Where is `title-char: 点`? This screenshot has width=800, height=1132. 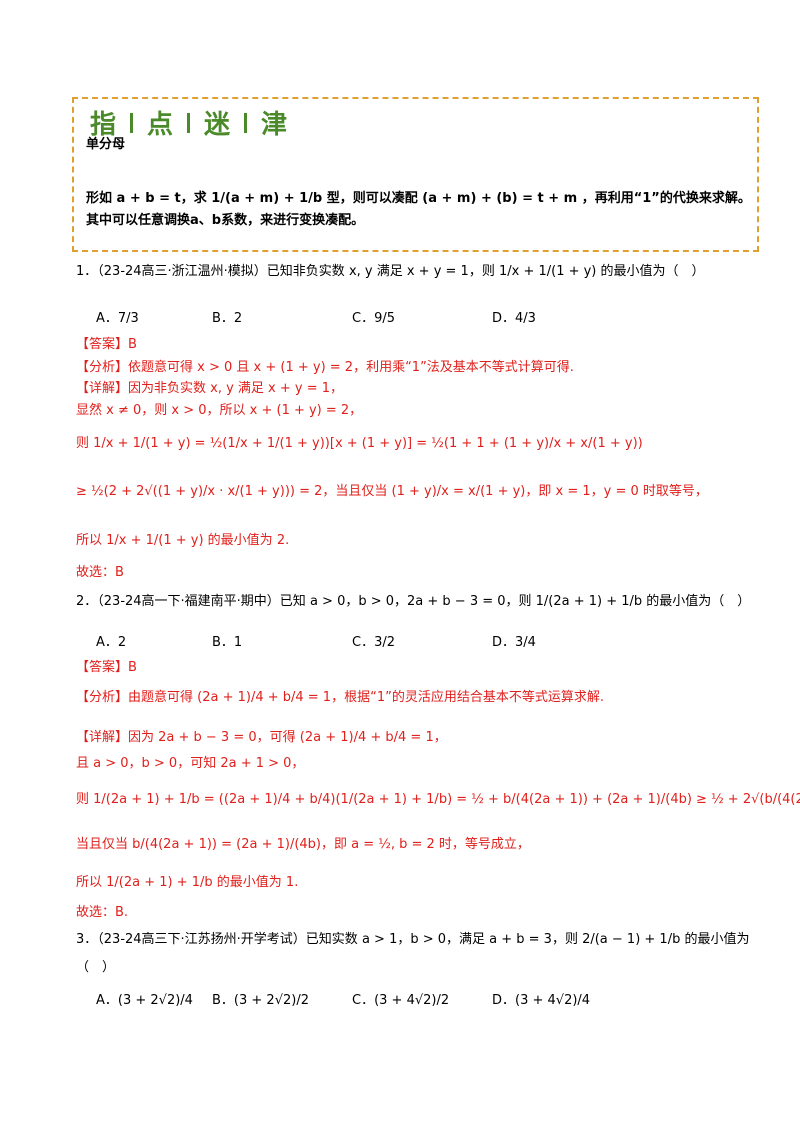 title-char: 点 is located at coordinates (160, 125).